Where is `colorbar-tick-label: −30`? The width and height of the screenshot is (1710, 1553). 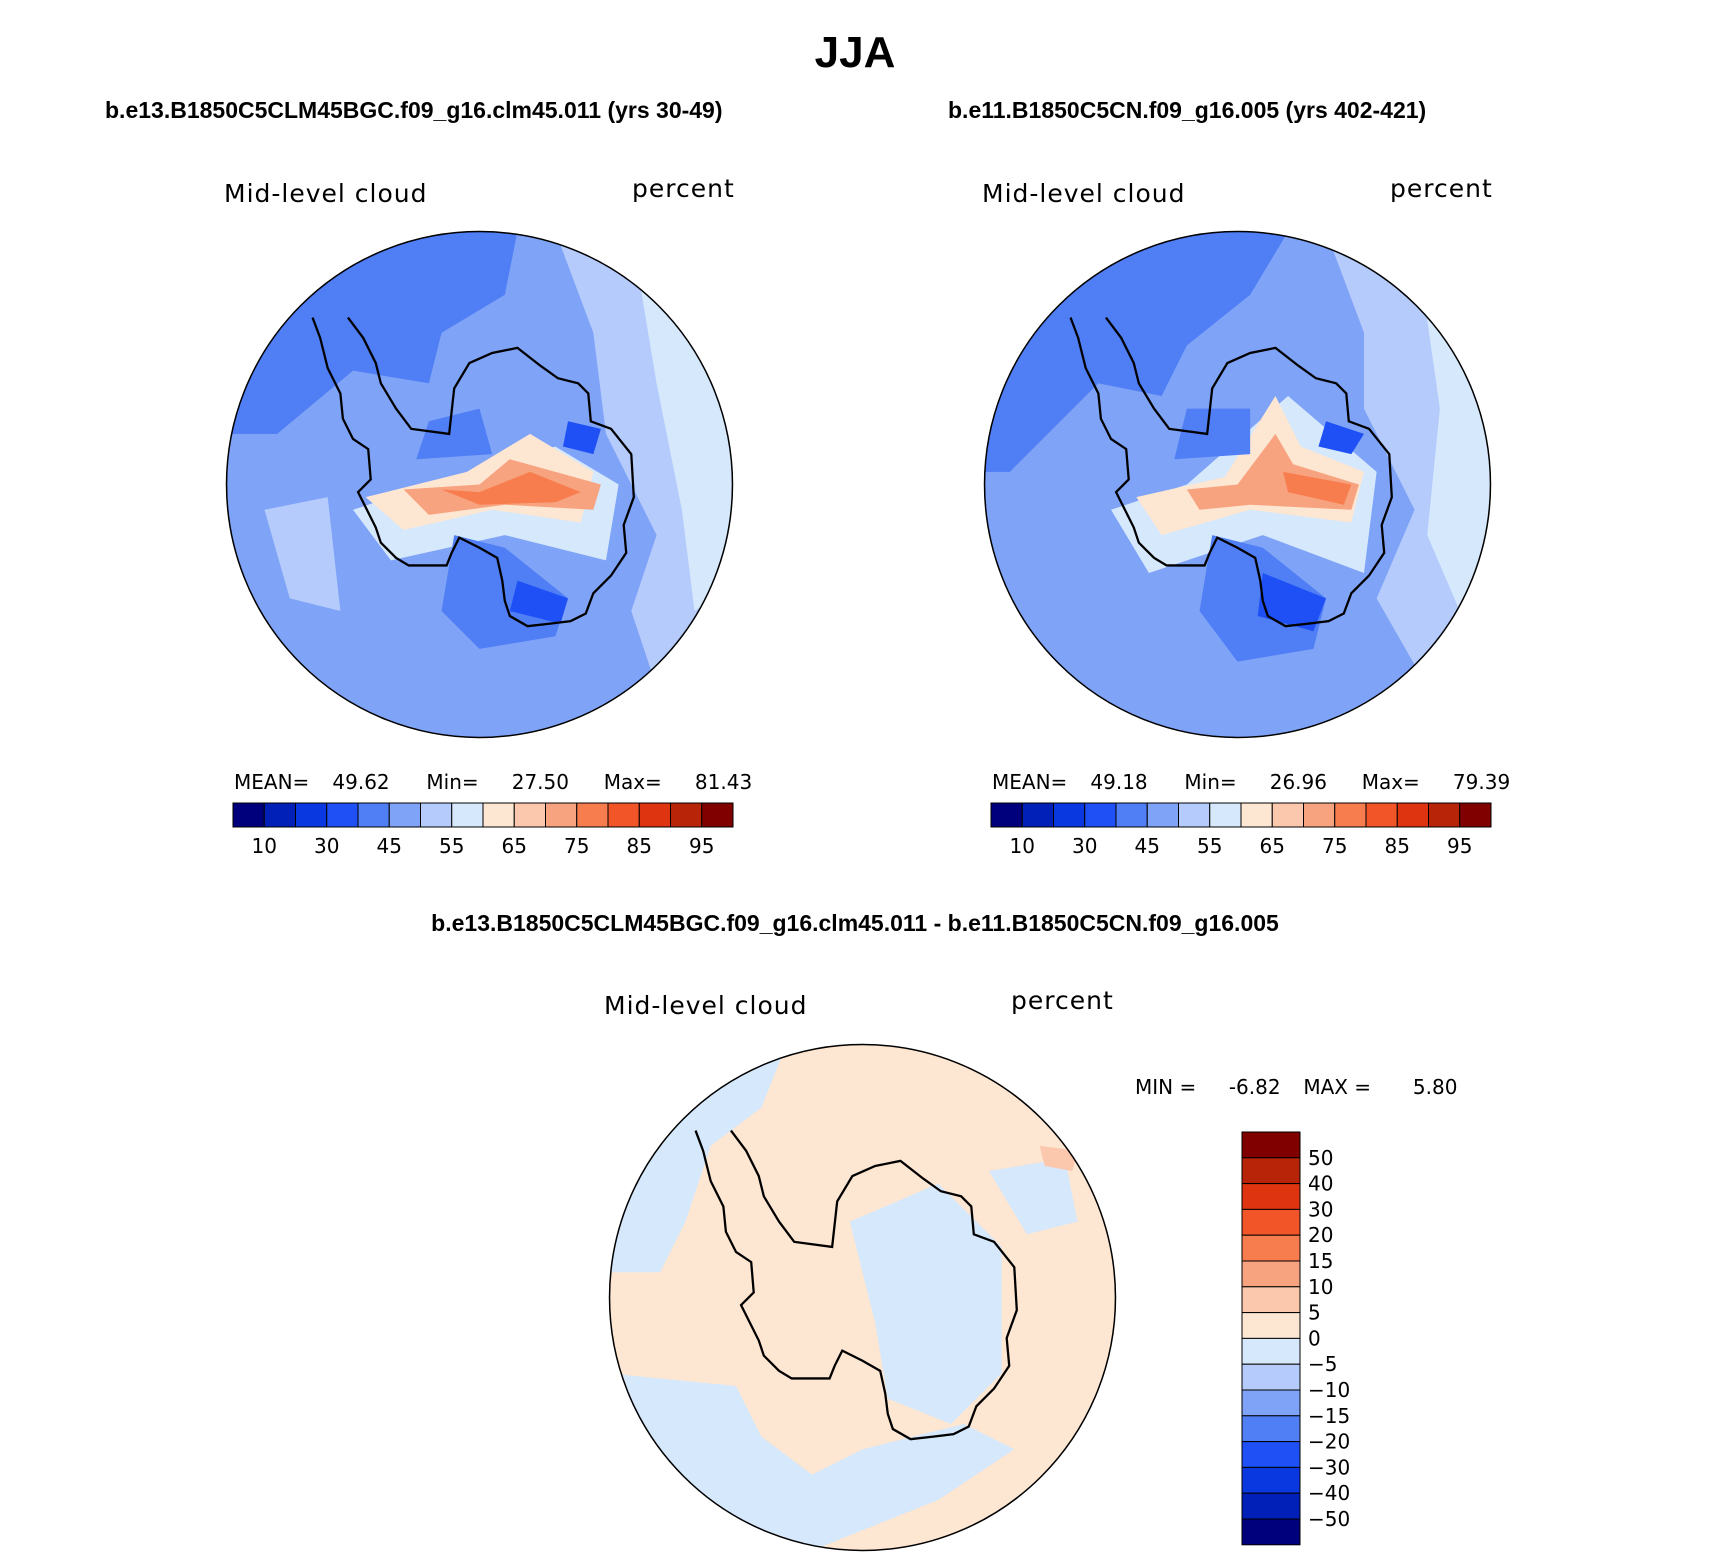 colorbar-tick-label: −30 is located at coordinates (1329, 1467).